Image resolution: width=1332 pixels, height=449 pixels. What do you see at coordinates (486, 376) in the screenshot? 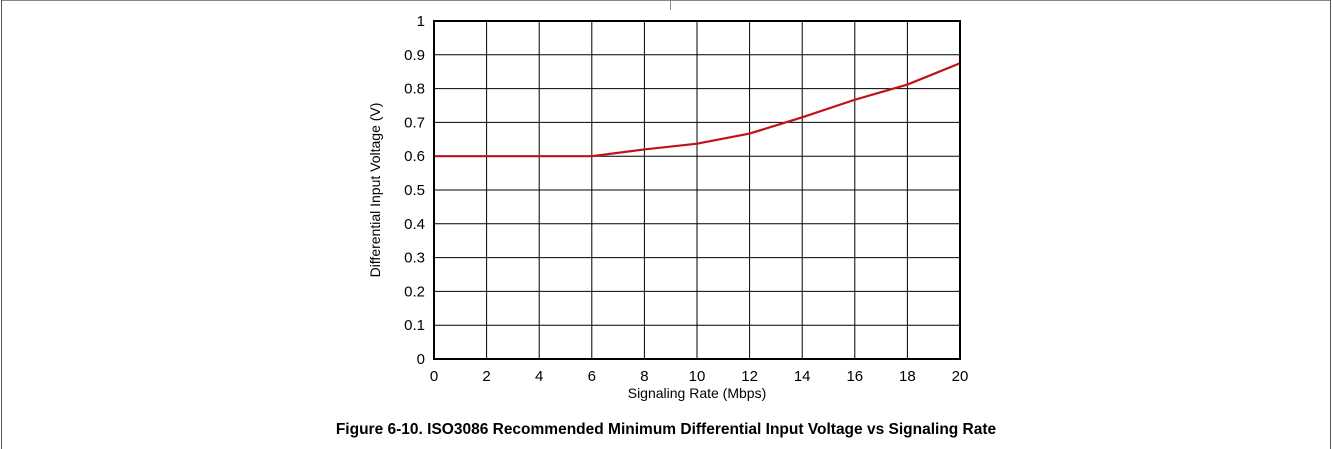
I see `x-tick-label: 2` at bounding box center [486, 376].